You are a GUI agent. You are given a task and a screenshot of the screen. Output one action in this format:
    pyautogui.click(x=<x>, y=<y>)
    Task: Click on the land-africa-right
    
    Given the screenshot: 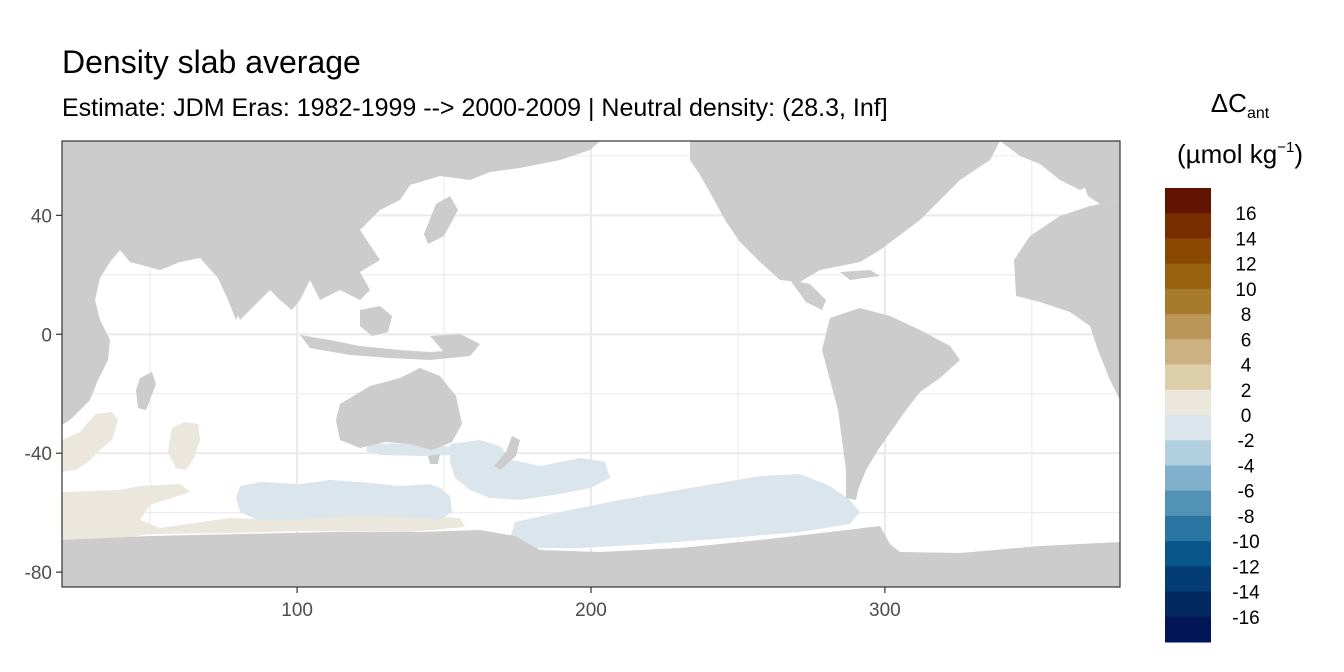 What is the action you would take?
    pyautogui.click(x=1067, y=300)
    